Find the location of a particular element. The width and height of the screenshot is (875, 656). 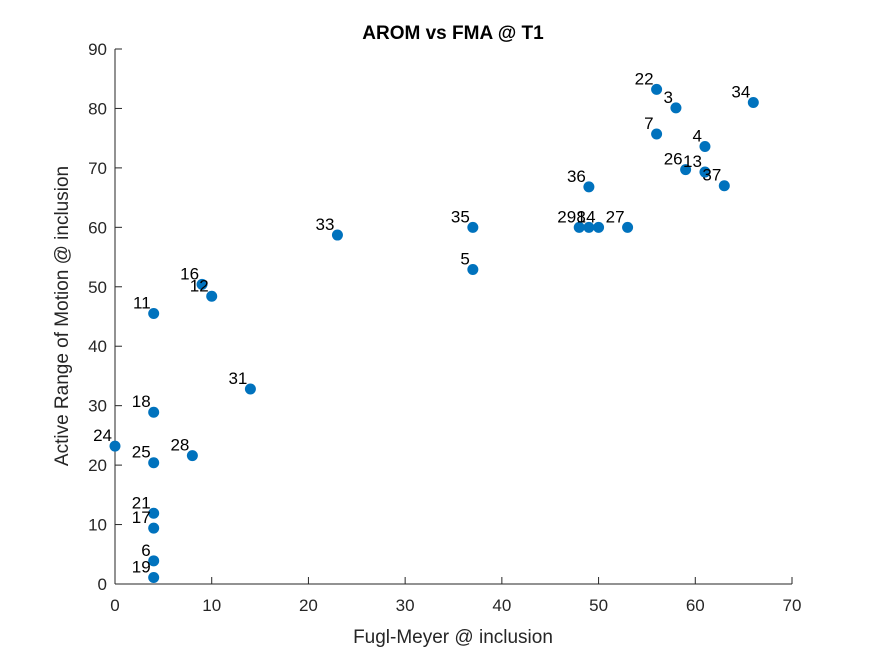

point-label: 7 is located at coordinates (648, 123).